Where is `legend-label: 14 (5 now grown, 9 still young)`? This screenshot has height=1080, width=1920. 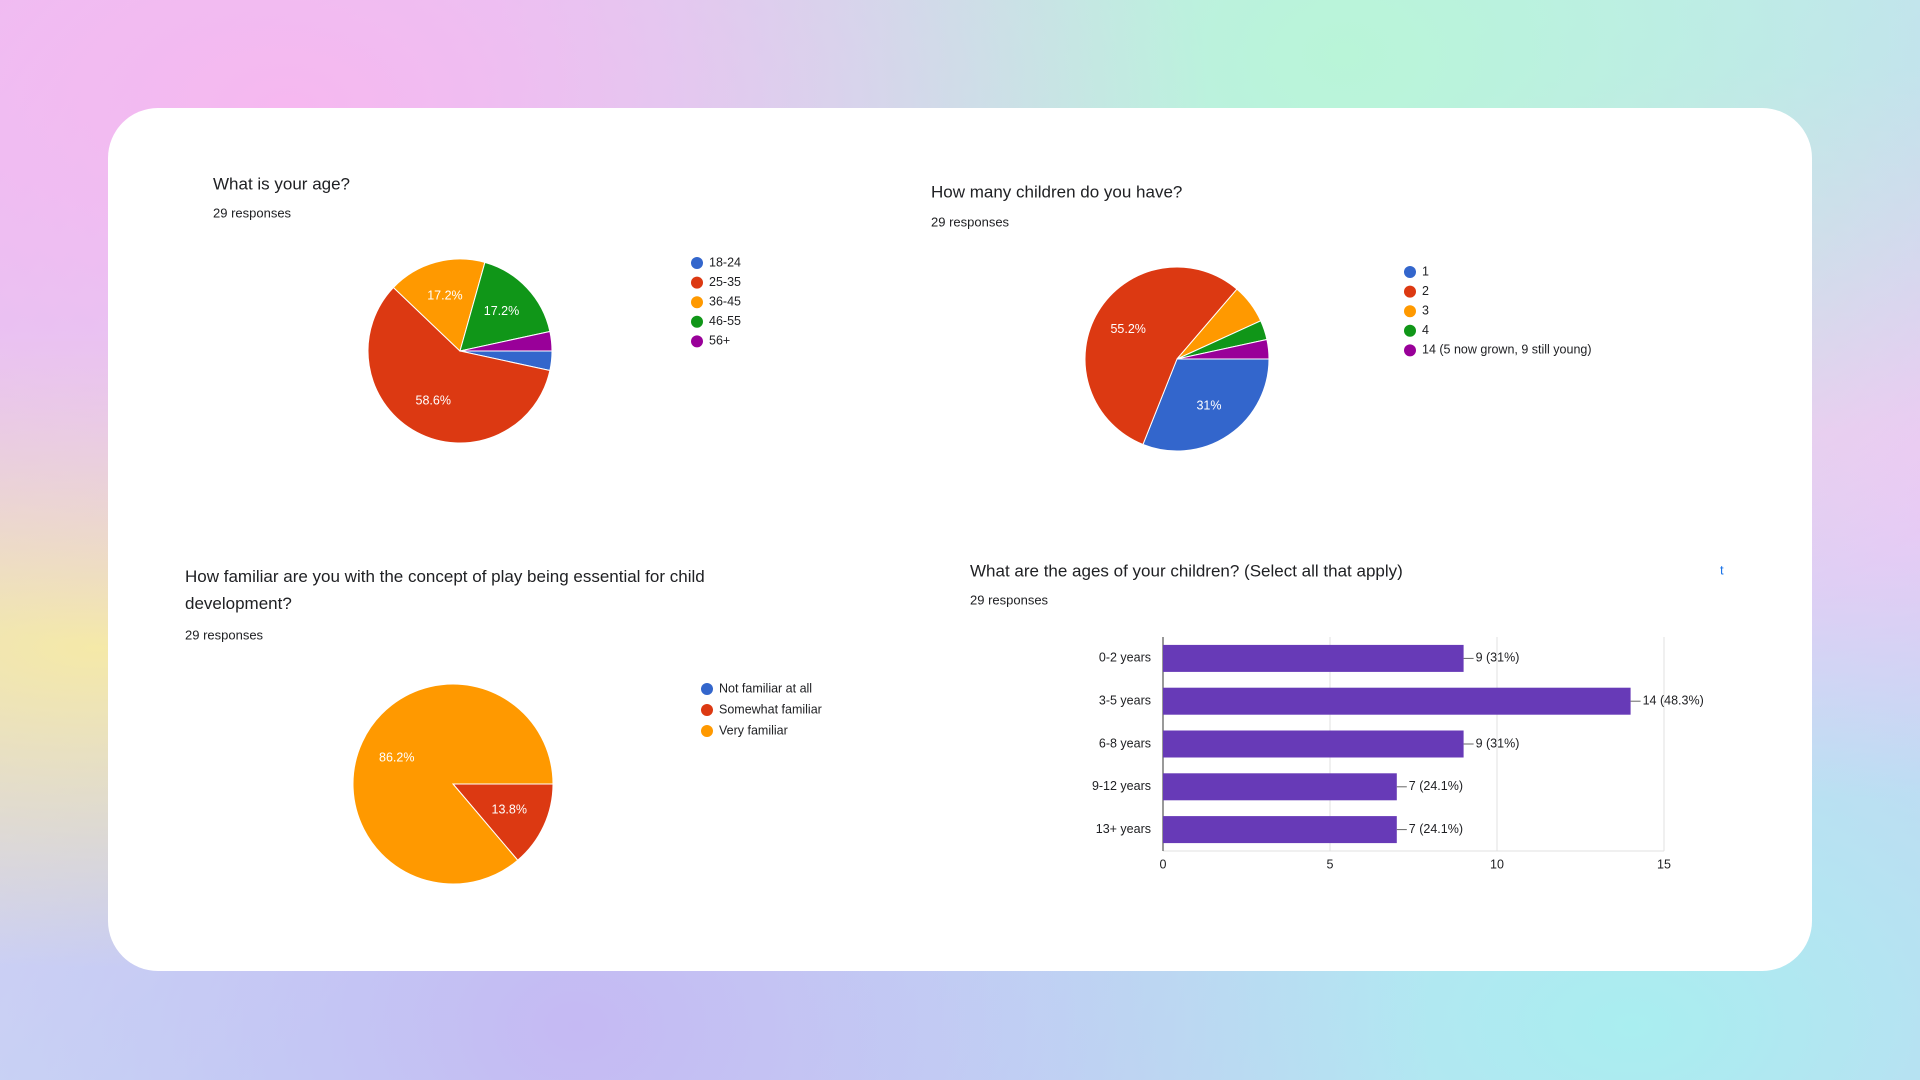 legend-label: 14 (5 now grown, 9 still young) is located at coordinates (1507, 350).